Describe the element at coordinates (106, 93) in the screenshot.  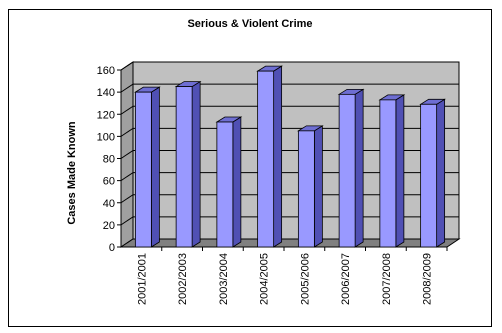
I see `y-tick-label: 140` at that location.